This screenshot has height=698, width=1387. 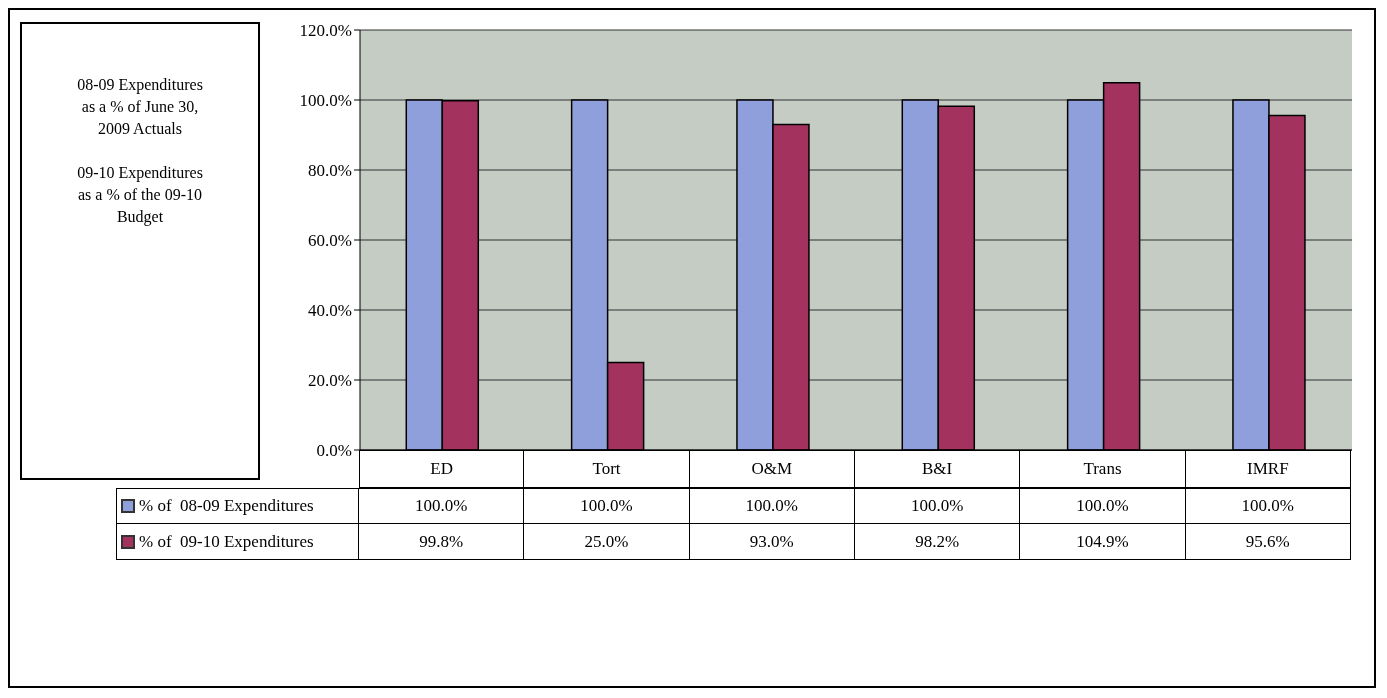 What do you see at coordinates (1268, 469) in the screenshot?
I see `x-tick-label: IMRF` at bounding box center [1268, 469].